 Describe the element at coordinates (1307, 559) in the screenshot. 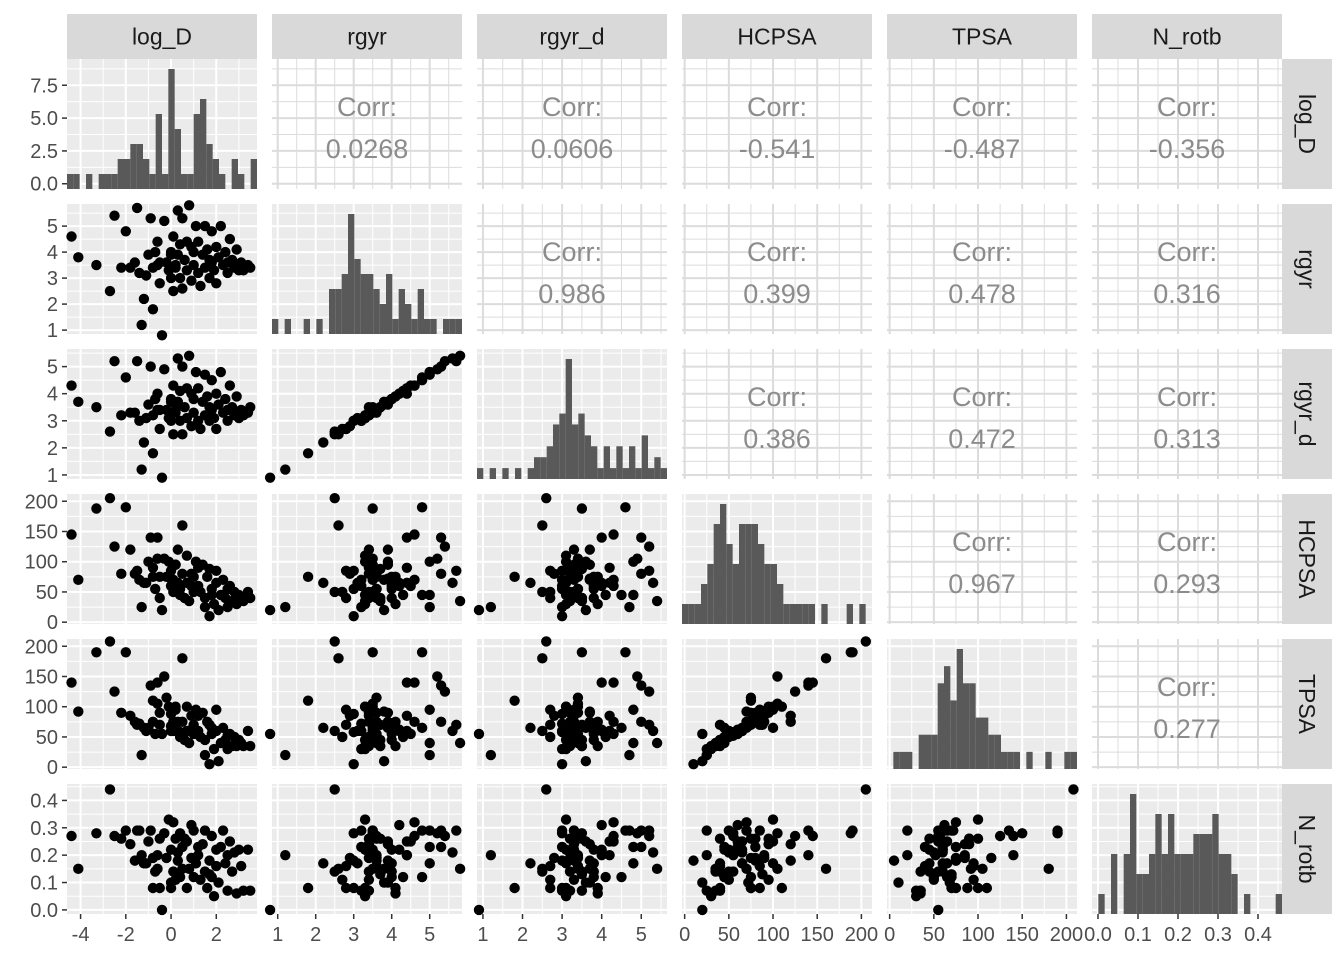

I see `strip-right-label-HCPSA: HCPSA` at that location.